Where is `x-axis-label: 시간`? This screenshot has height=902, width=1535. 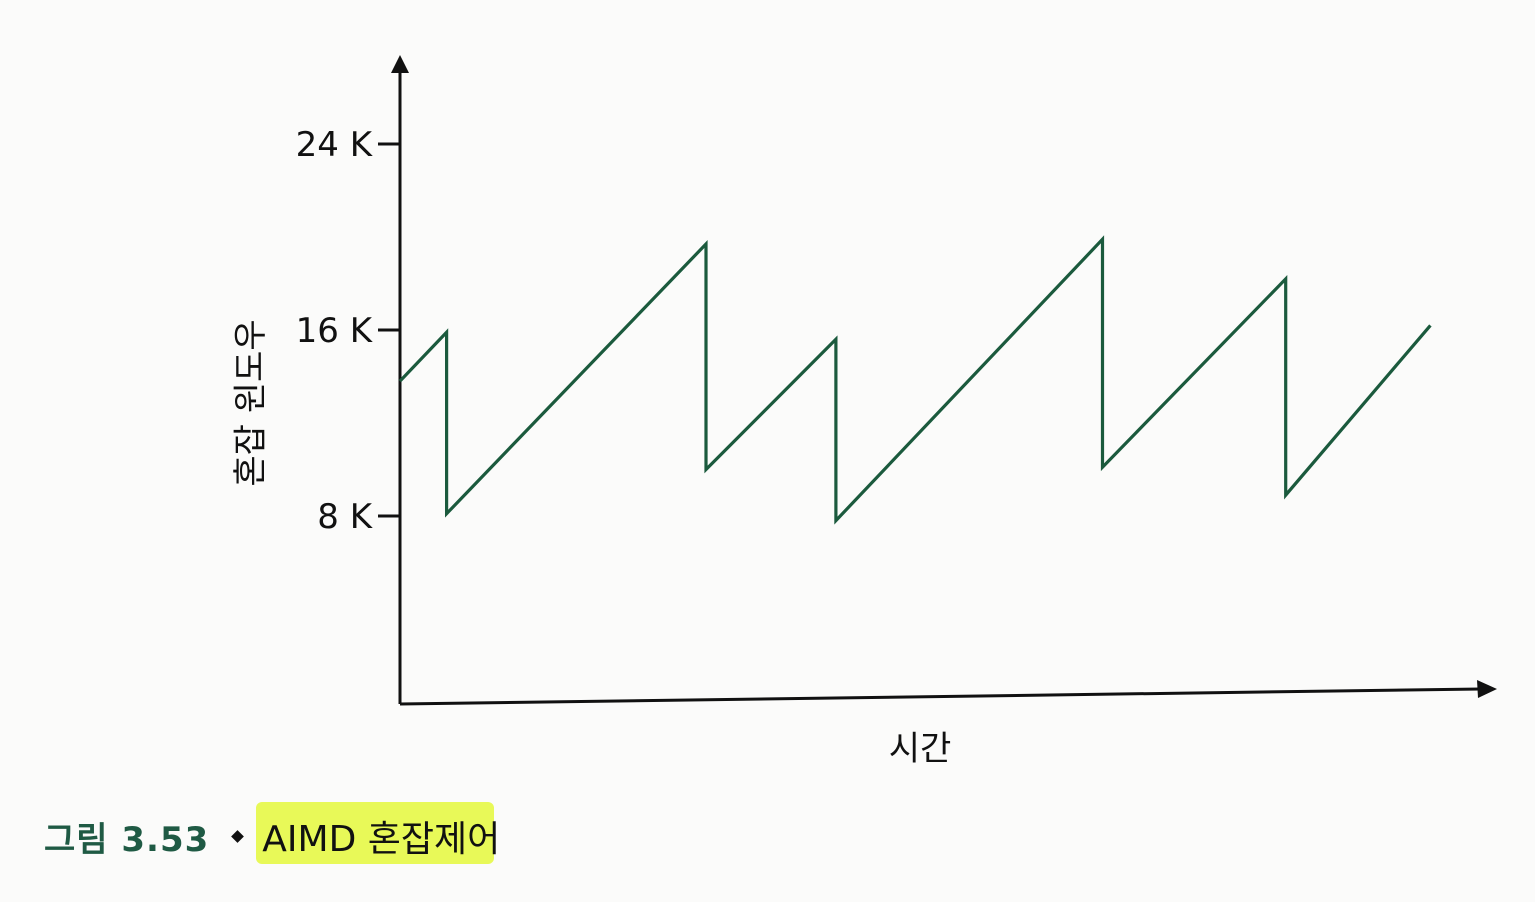
x-axis-label: 시간 is located at coordinates (920, 749).